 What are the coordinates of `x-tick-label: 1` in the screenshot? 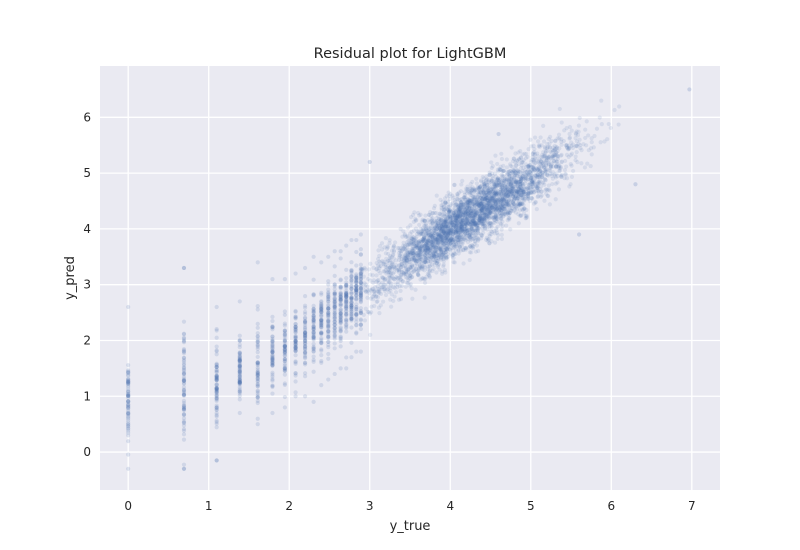 It's located at (209, 506).